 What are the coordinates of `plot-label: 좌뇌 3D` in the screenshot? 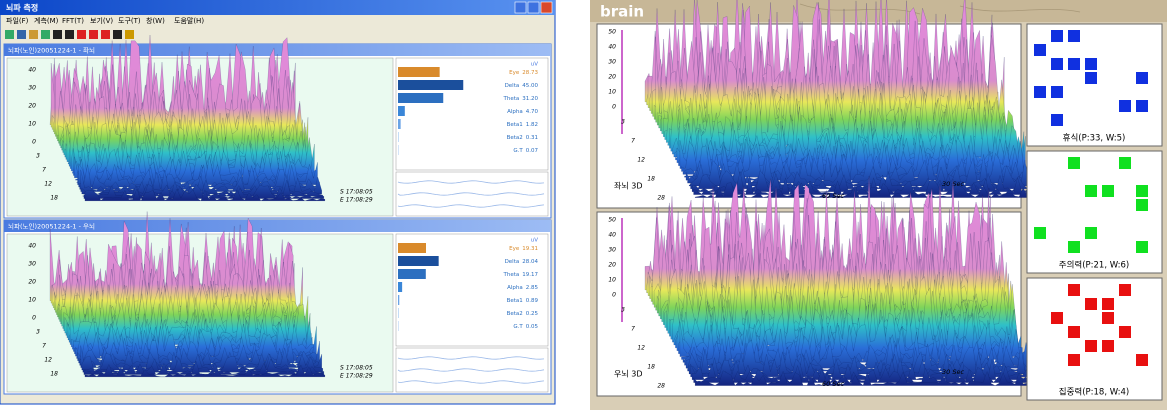 It's located at (628, 186).